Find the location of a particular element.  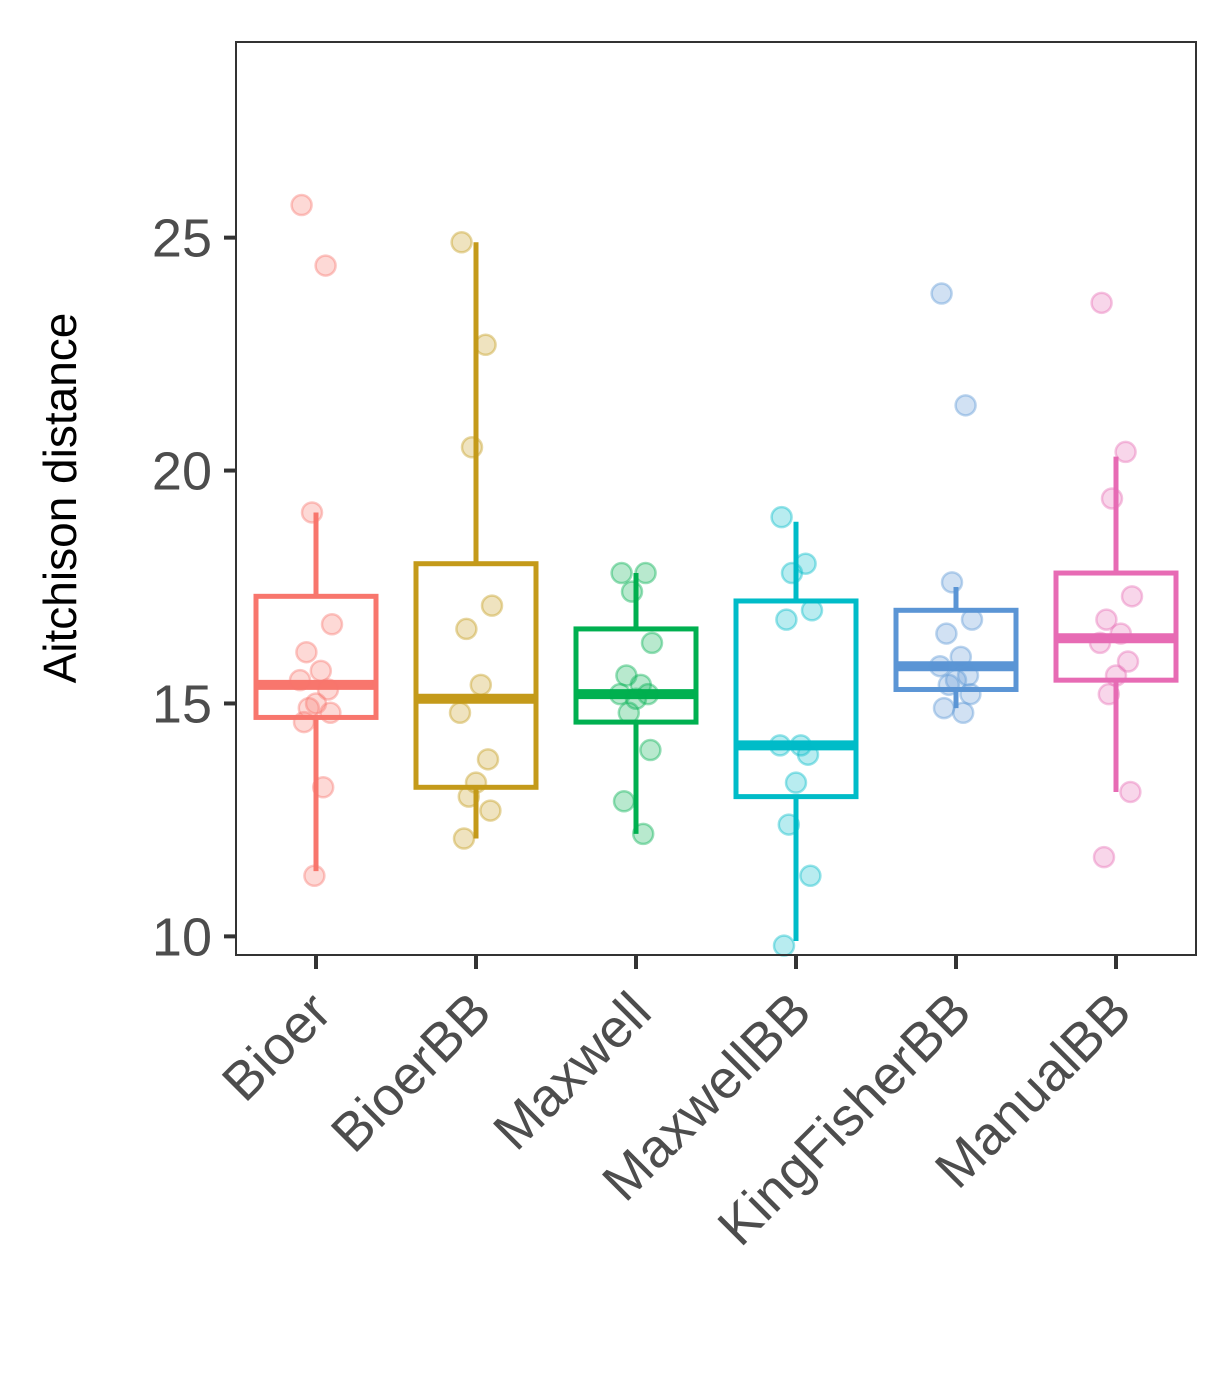

box-group-bioer is located at coordinates (316, 540).